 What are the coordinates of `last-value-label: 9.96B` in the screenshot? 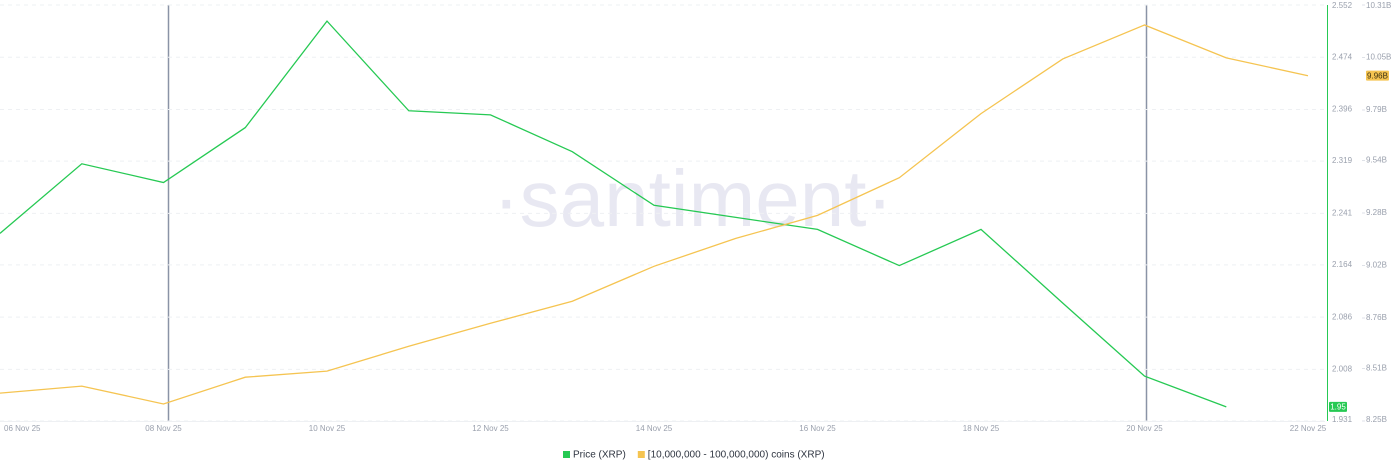 It's located at (1377, 75).